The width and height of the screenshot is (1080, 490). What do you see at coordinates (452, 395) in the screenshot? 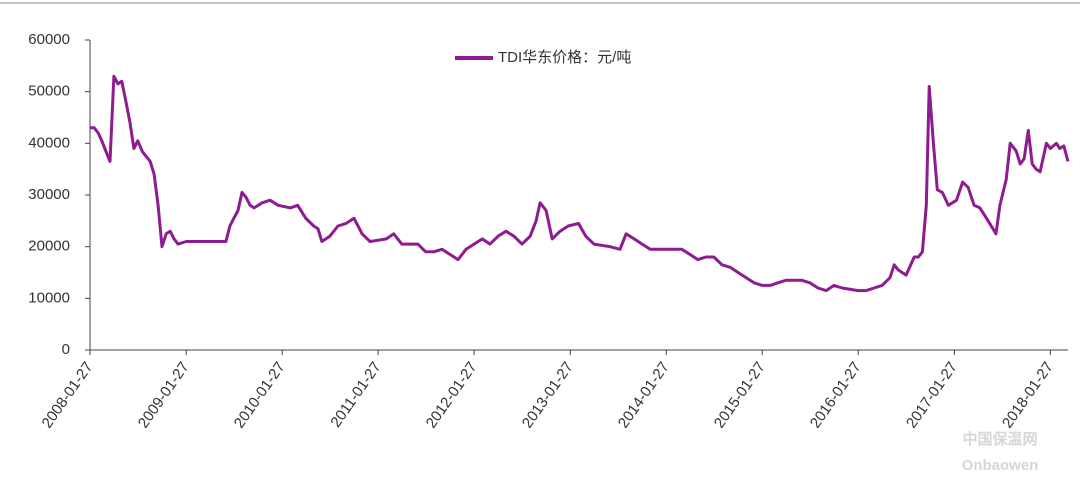
I see `x-tick-label: 2012-01-27` at bounding box center [452, 395].